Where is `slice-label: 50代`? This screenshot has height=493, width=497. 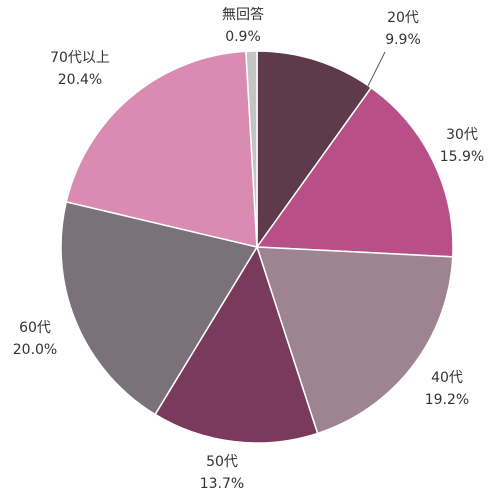 slice-label: 50代 is located at coordinates (222, 462).